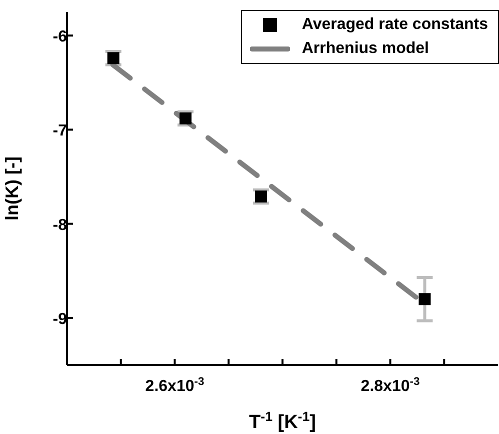 This screenshot has width=499, height=434. What do you see at coordinates (60, 37) in the screenshot?
I see `y-tick-label: -6` at bounding box center [60, 37].